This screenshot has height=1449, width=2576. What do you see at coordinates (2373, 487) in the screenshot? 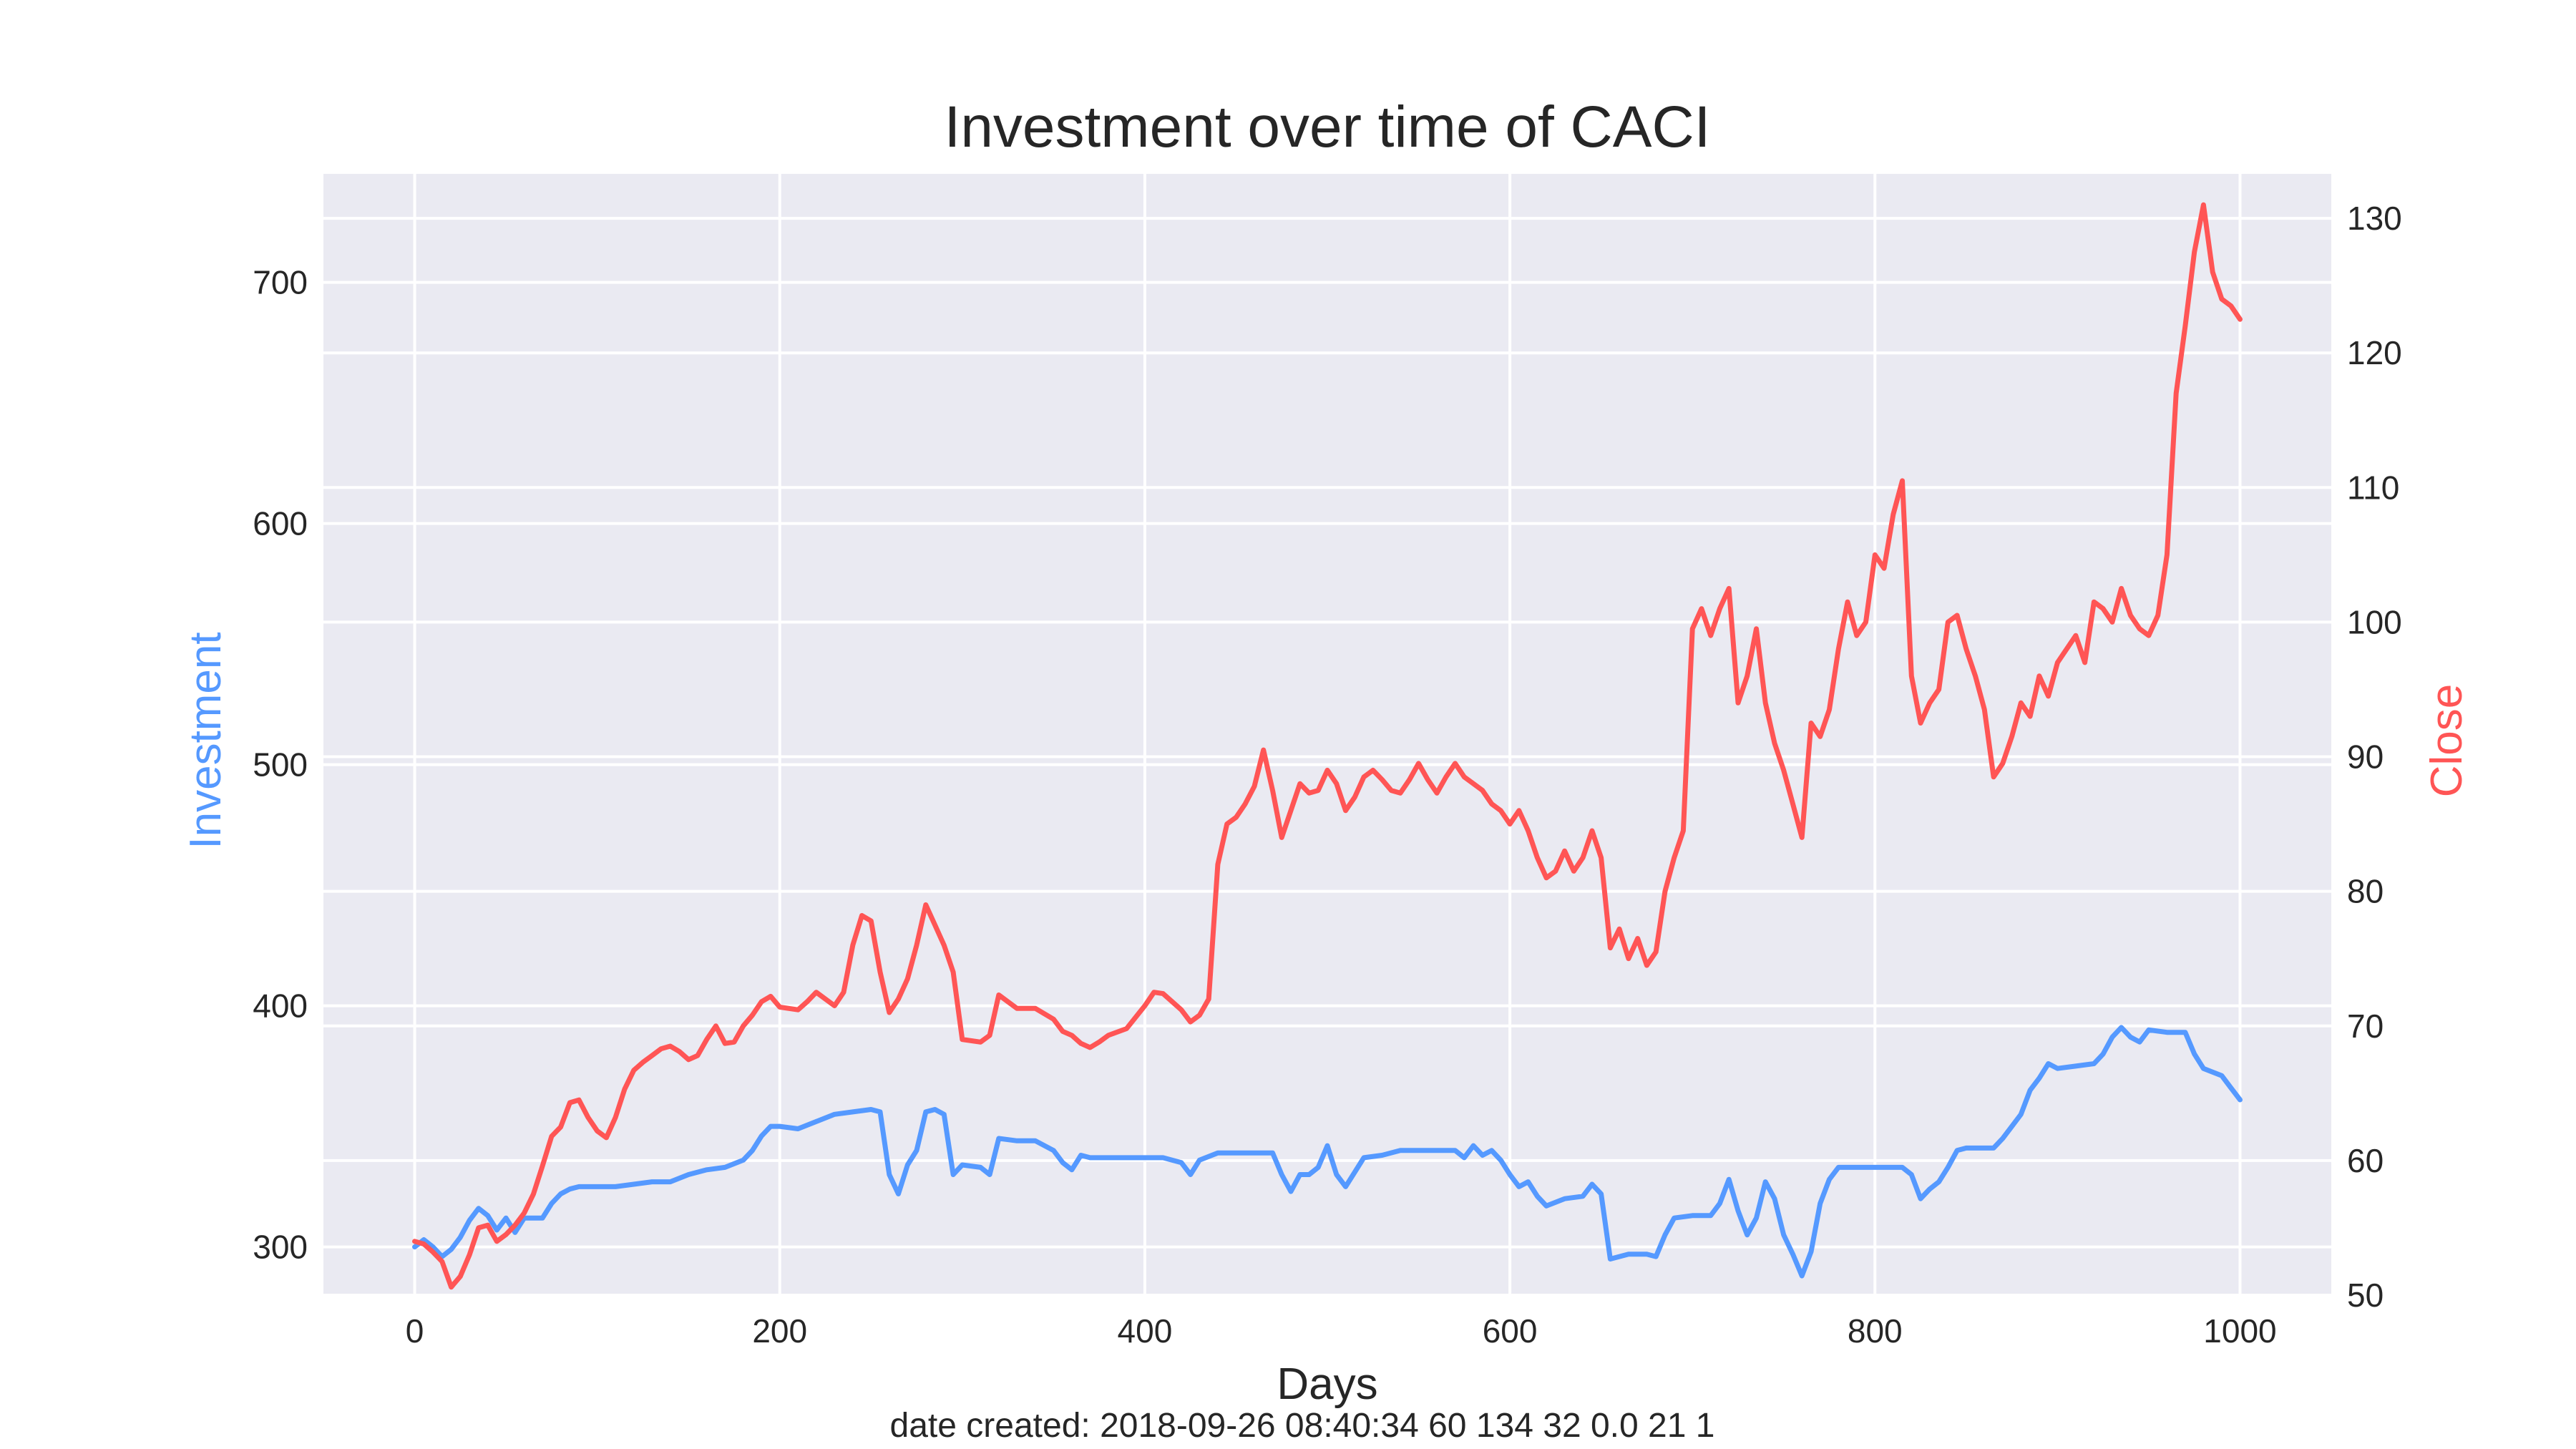
I see `y-right-tick-label: 110` at bounding box center [2373, 487].